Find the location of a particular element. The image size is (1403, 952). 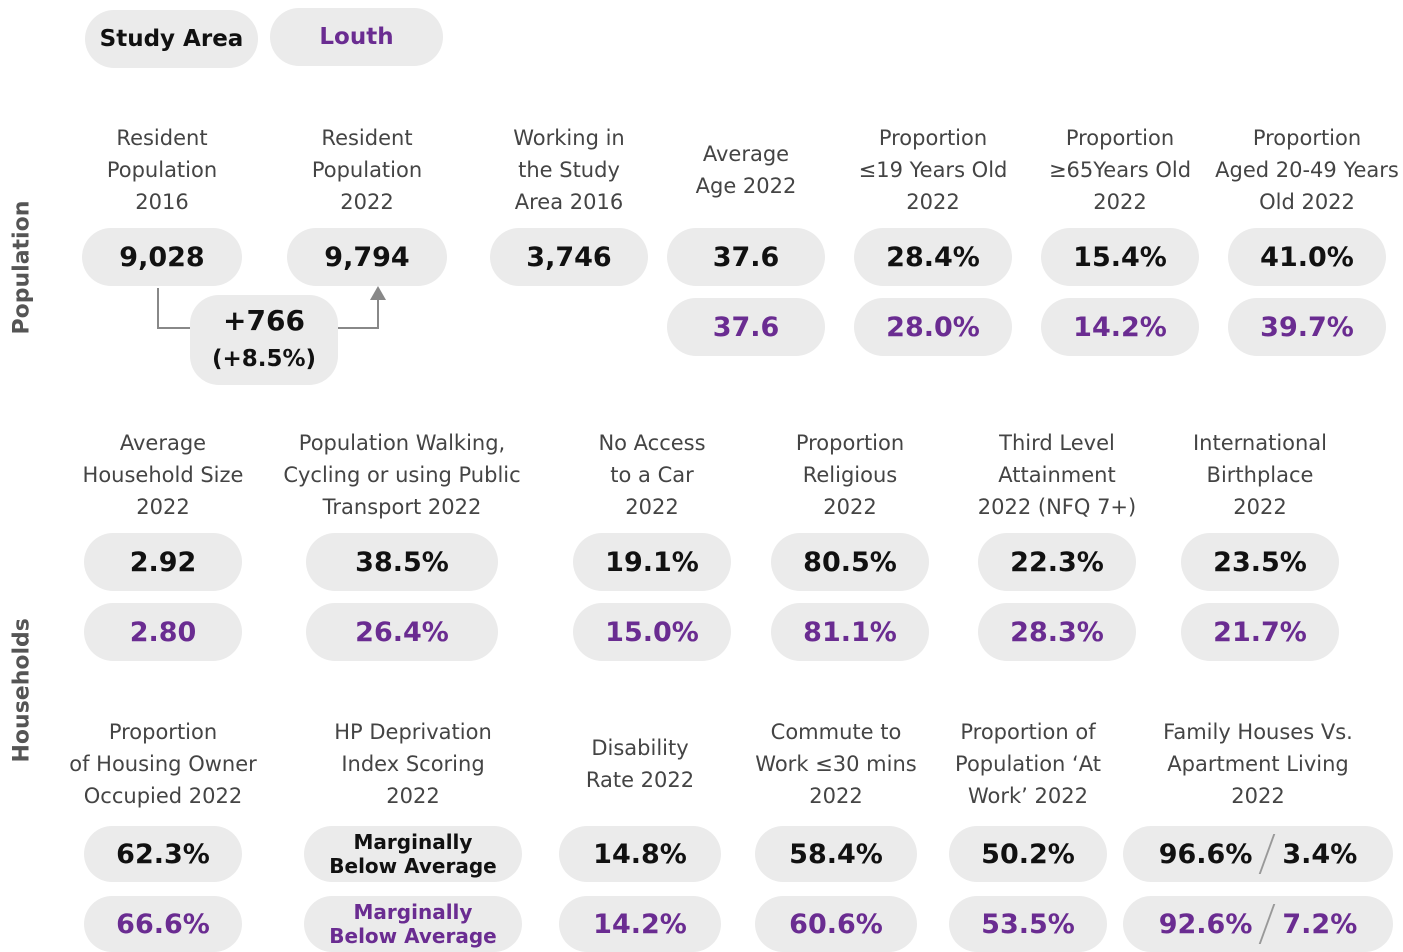

label-line: Cycling or using Public is located at coordinates (402, 475).